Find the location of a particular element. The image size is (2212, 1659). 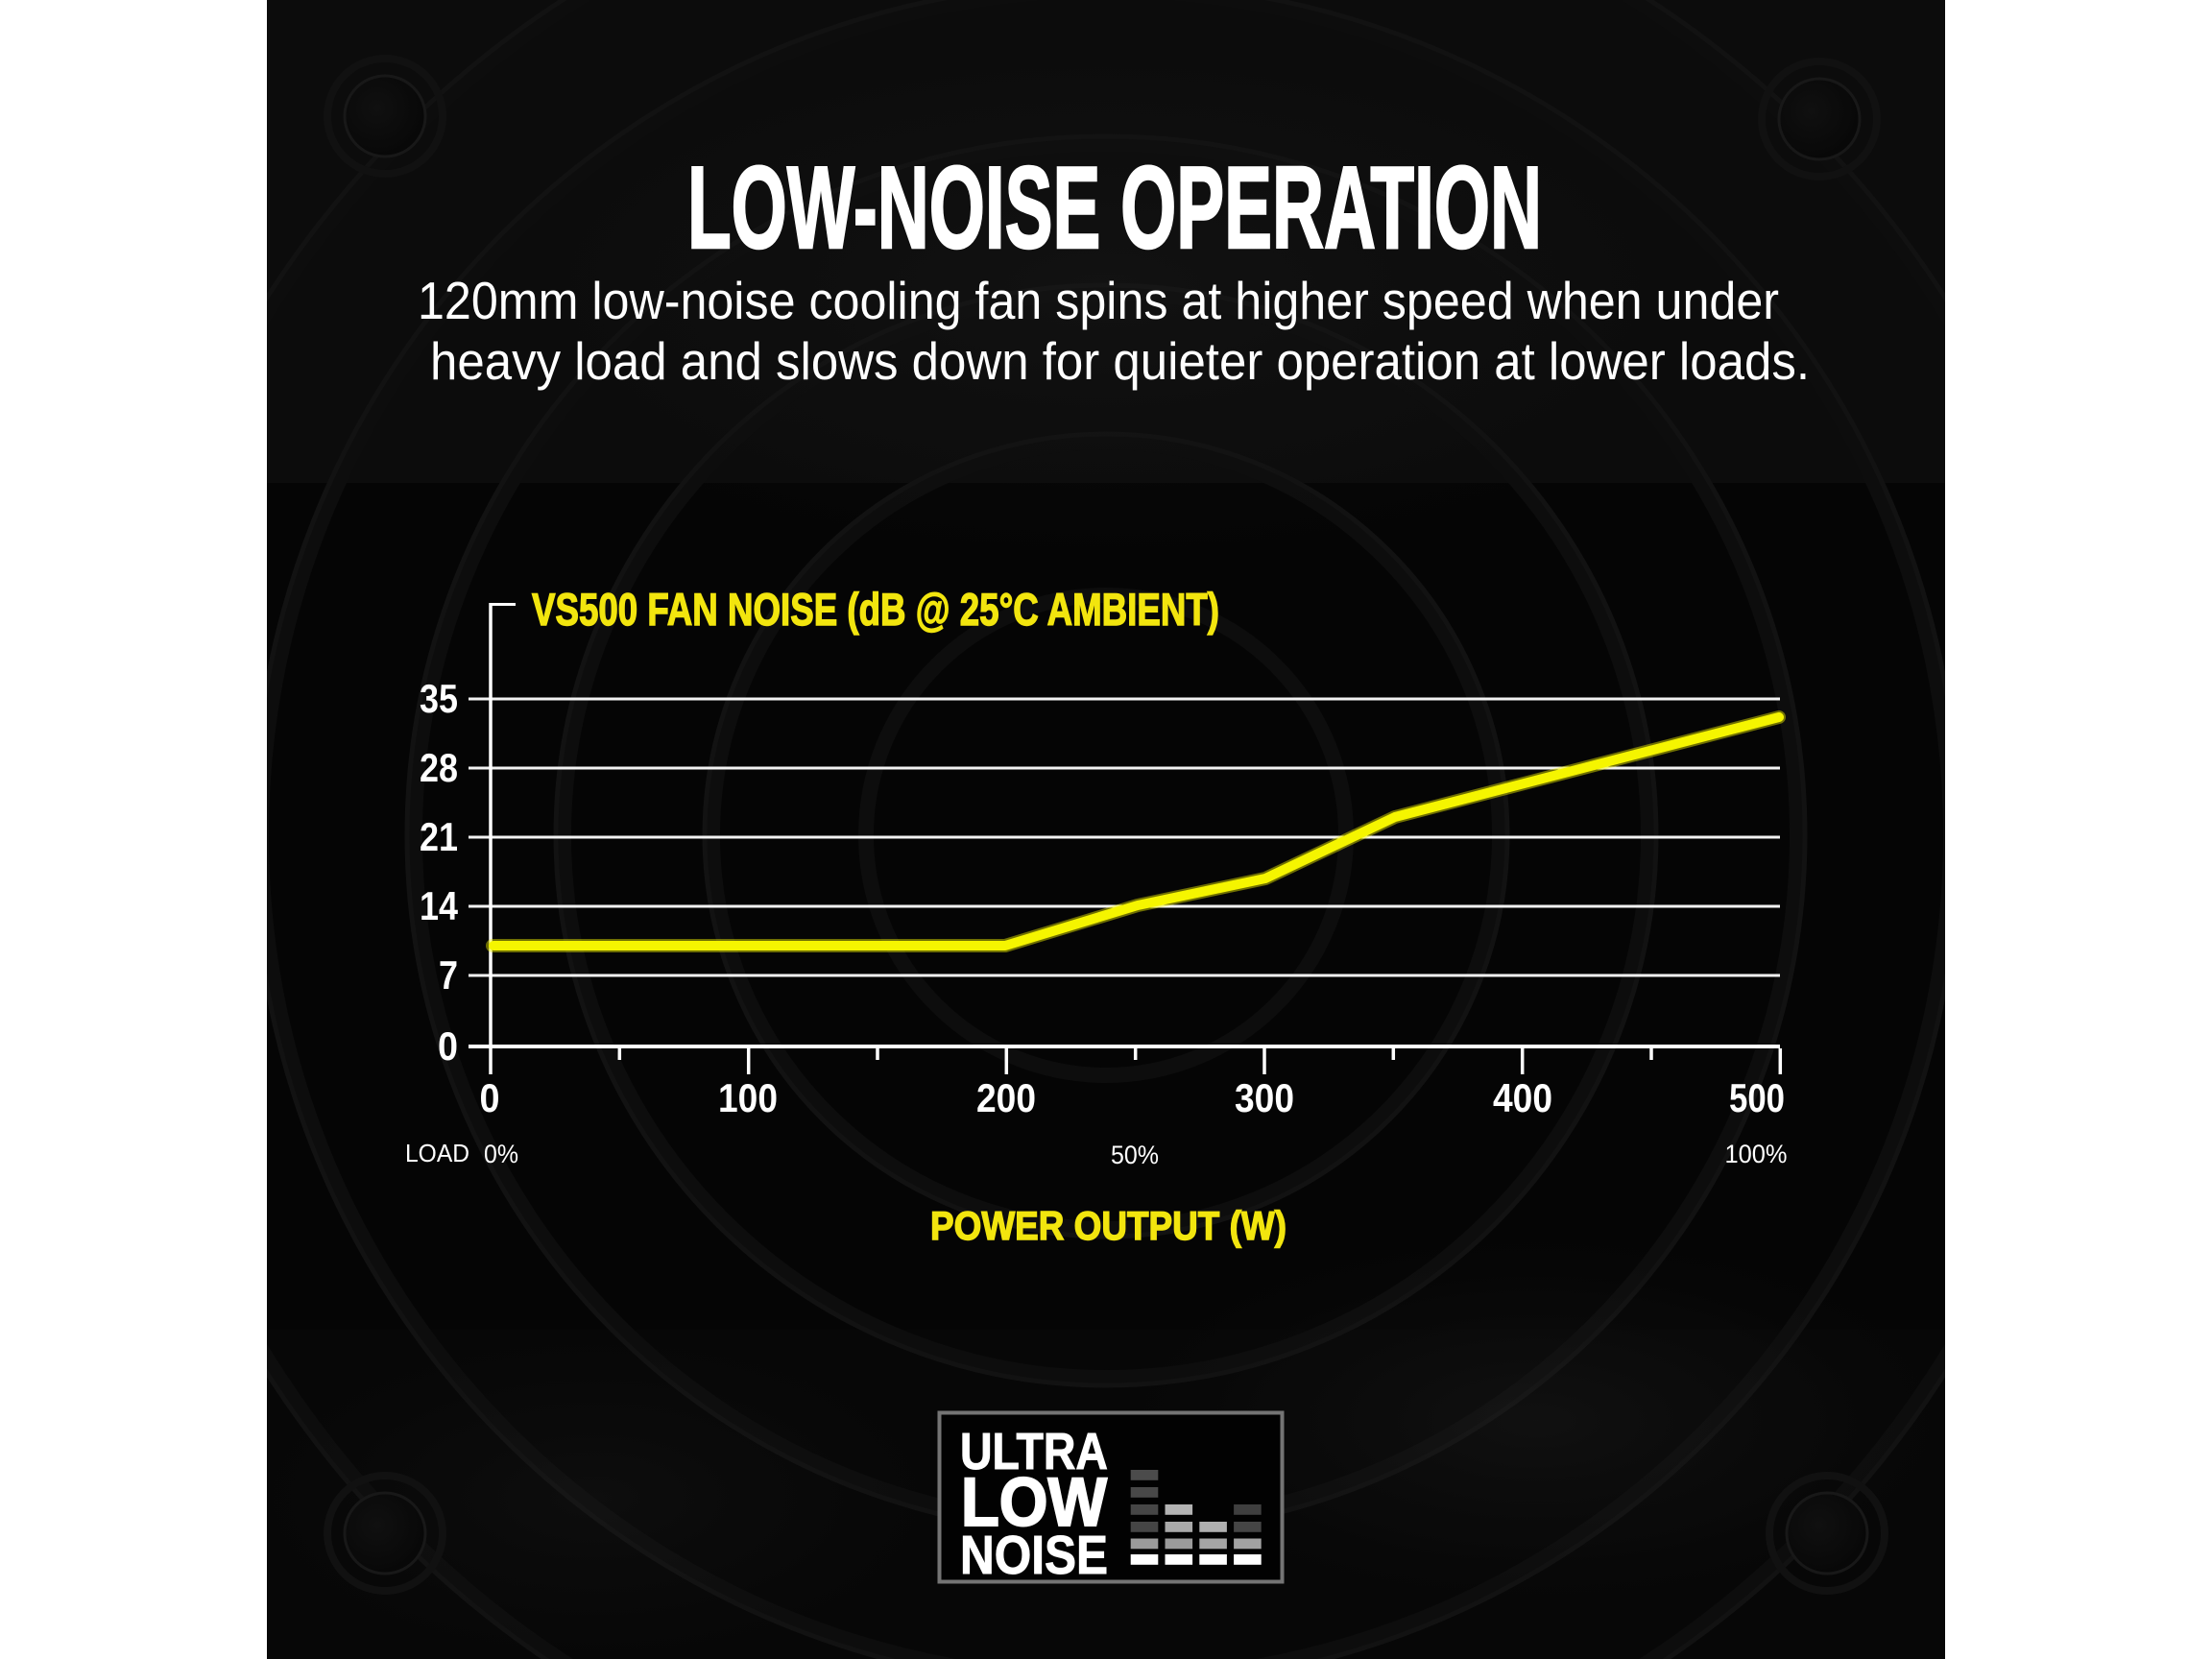

svg-text: 50% is located at coordinates (1135, 1155).